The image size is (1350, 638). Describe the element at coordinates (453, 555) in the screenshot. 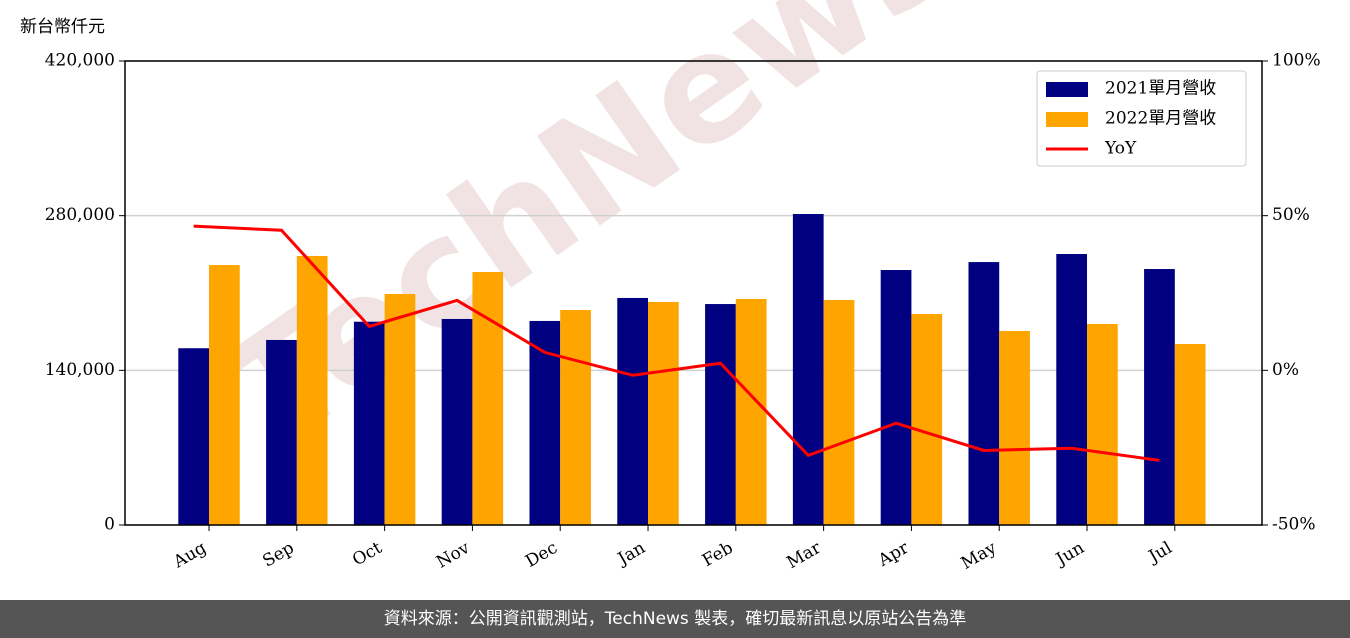

I see `x-tick-label: Nov` at that location.